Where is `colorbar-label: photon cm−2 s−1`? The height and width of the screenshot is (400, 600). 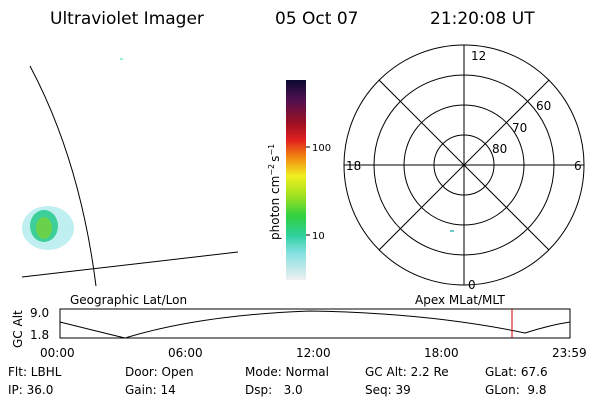
colorbar-label: photon cm−2 s−1 is located at coordinates (274, 192).